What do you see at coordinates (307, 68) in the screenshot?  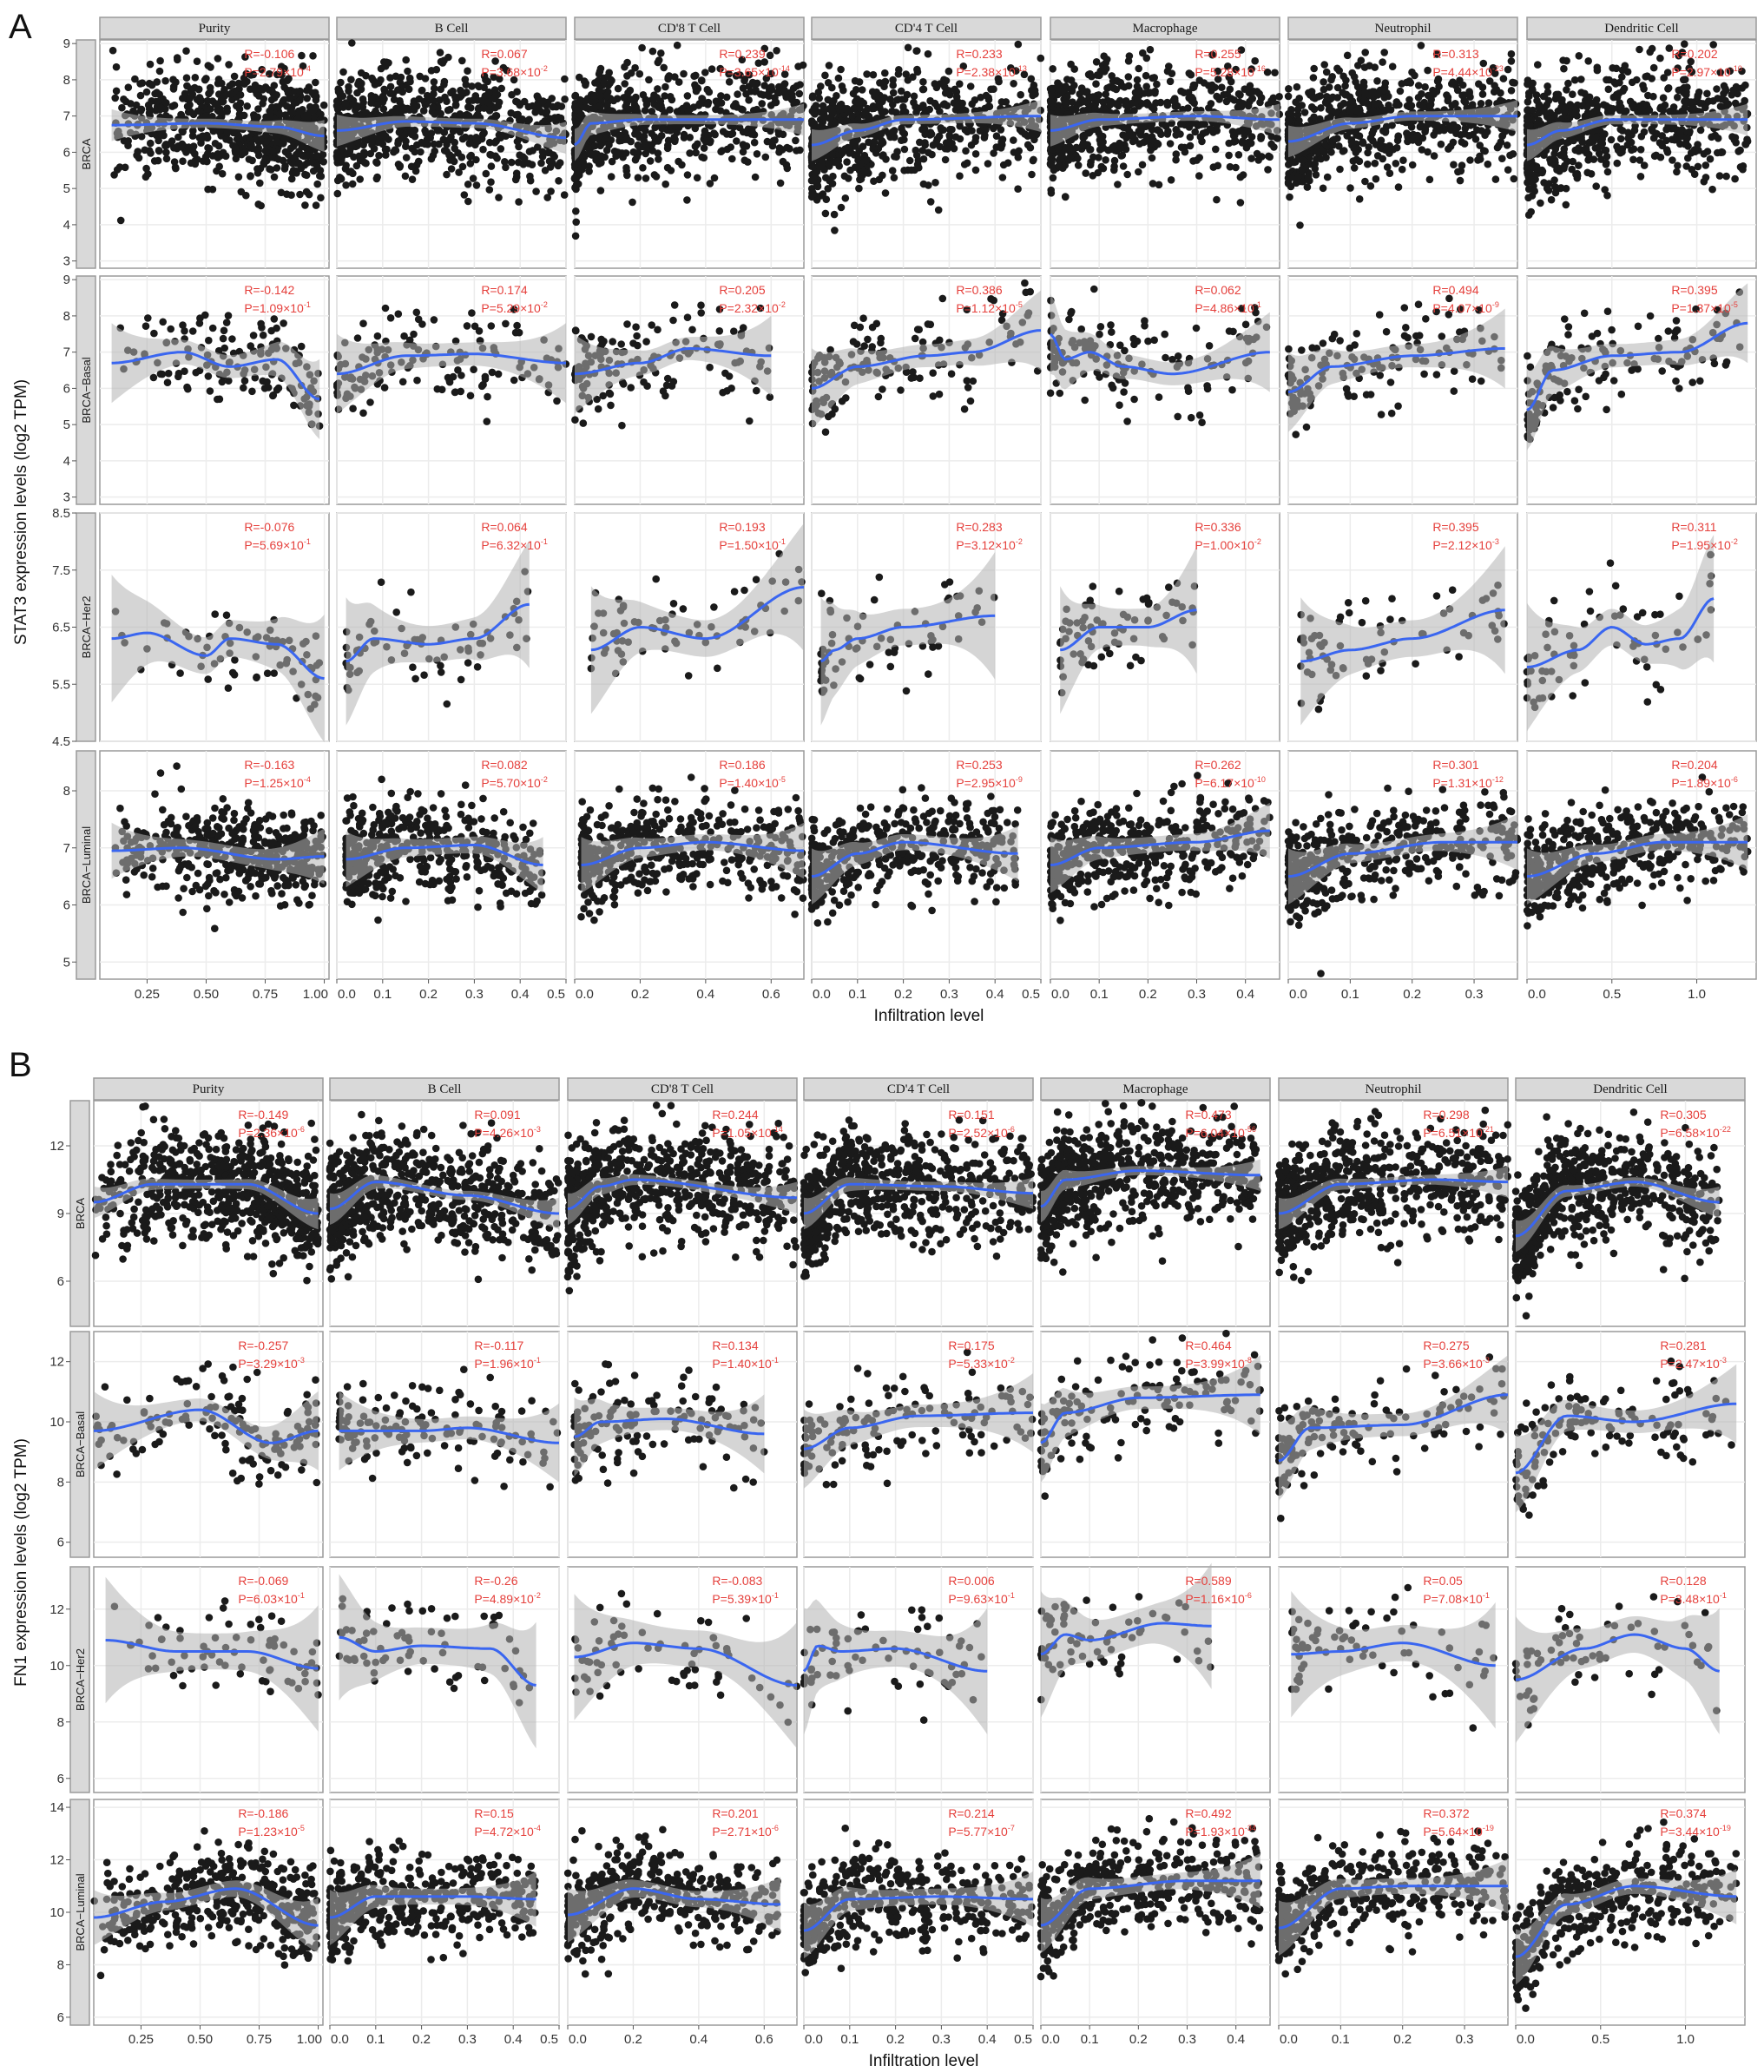 I see `p-value-exponent: -4` at bounding box center [307, 68].